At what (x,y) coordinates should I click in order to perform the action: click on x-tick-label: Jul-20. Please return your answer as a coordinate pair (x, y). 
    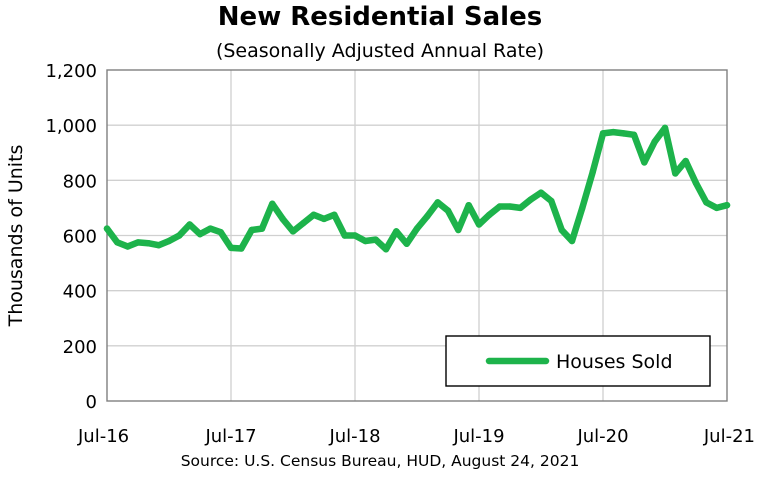
    Looking at the image, I should click on (602, 436).